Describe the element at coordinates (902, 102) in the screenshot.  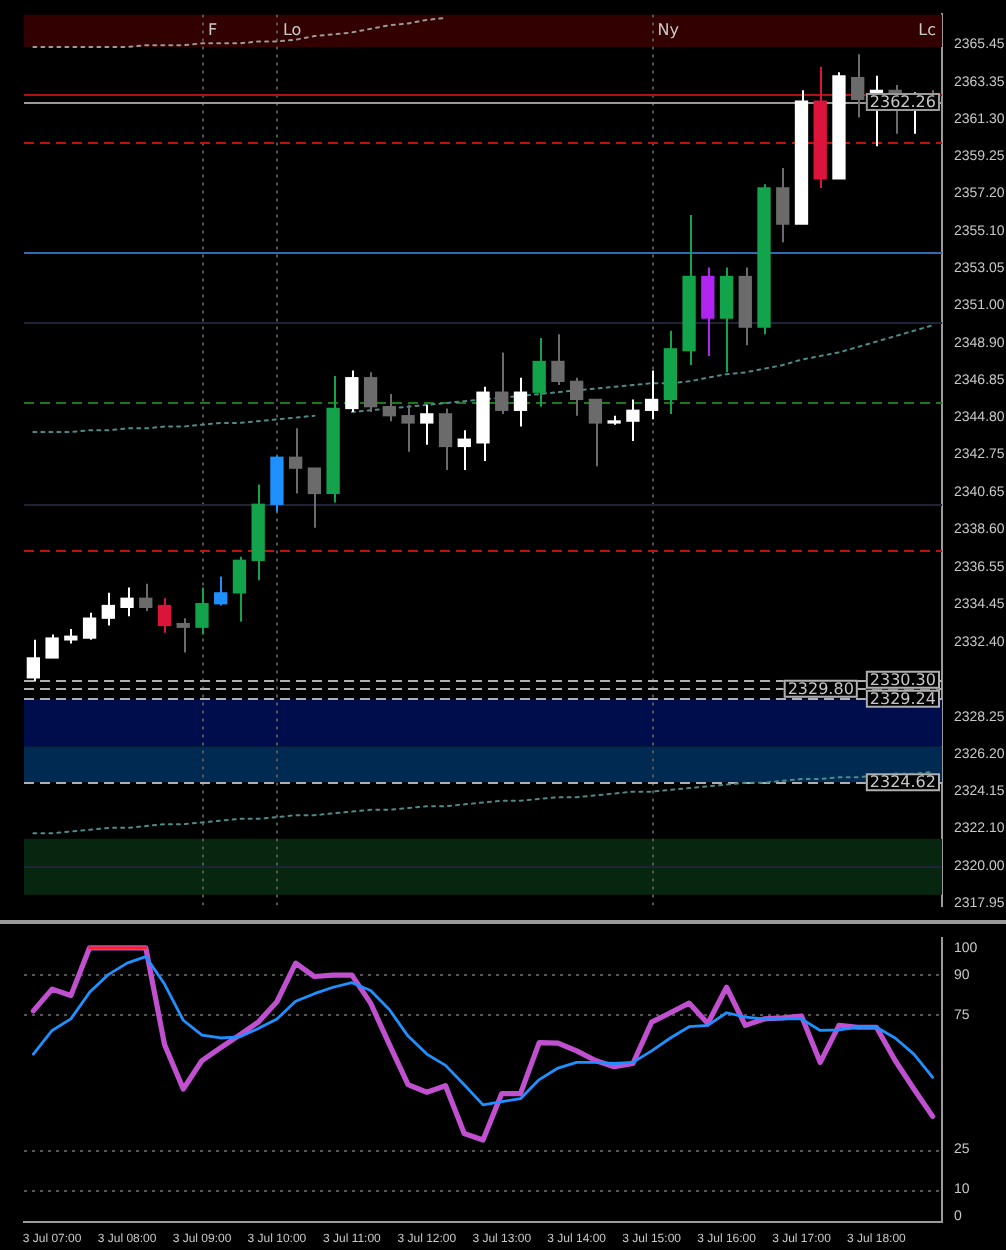
I see `ref-line-label: 2362.26` at that location.